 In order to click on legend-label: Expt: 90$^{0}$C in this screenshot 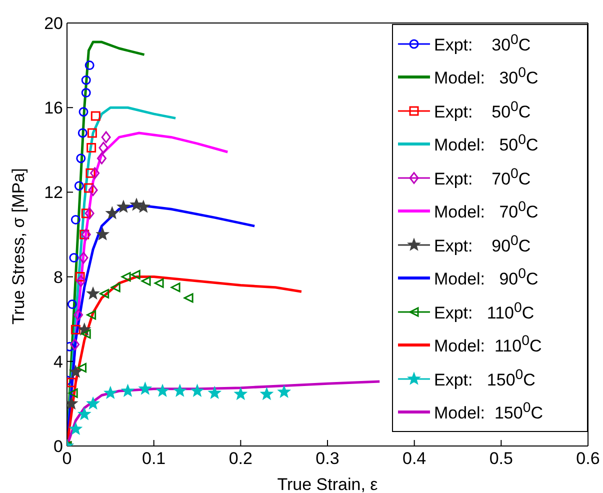, I will do `click(482, 244)`.